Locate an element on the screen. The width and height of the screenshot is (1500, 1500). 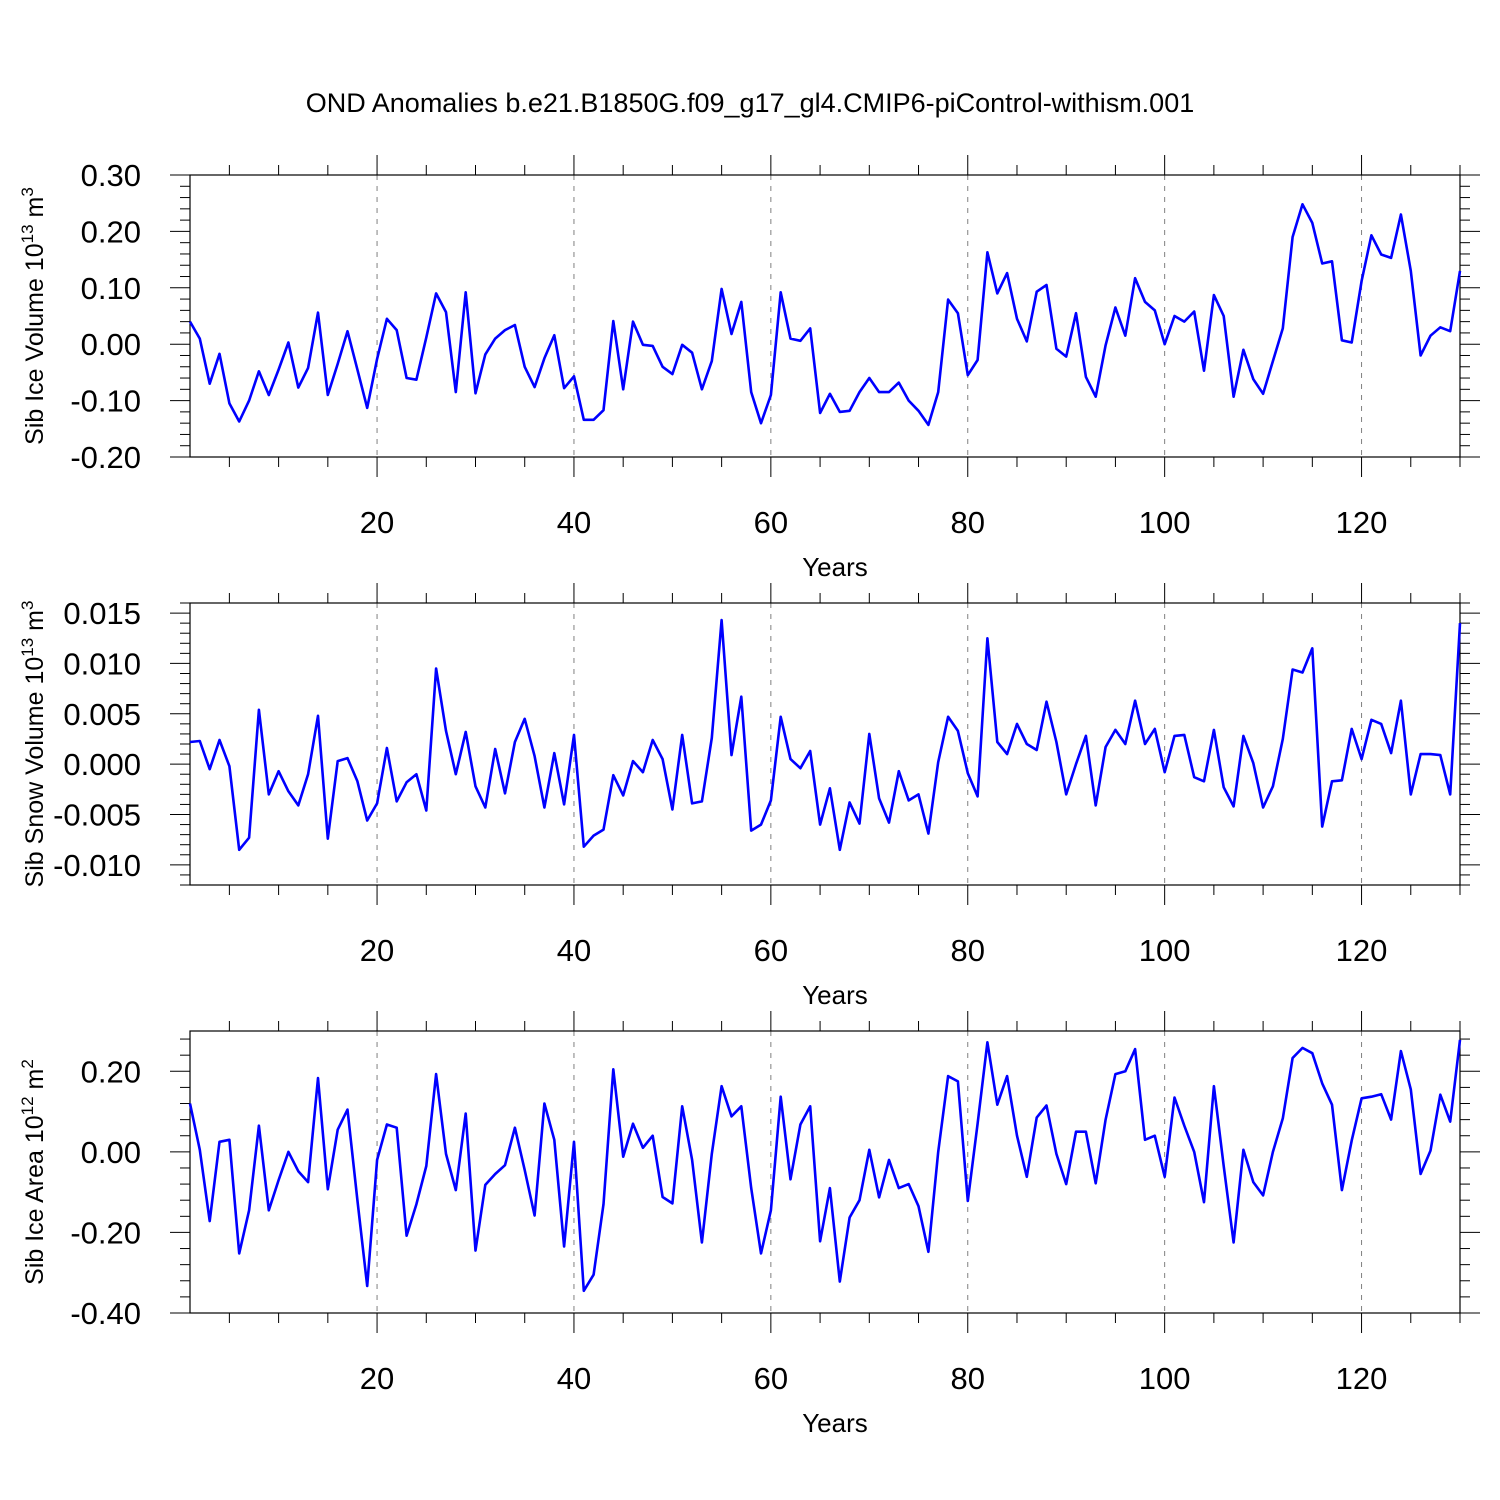
y-tick-label: -0.005 is located at coordinates (97, 815).